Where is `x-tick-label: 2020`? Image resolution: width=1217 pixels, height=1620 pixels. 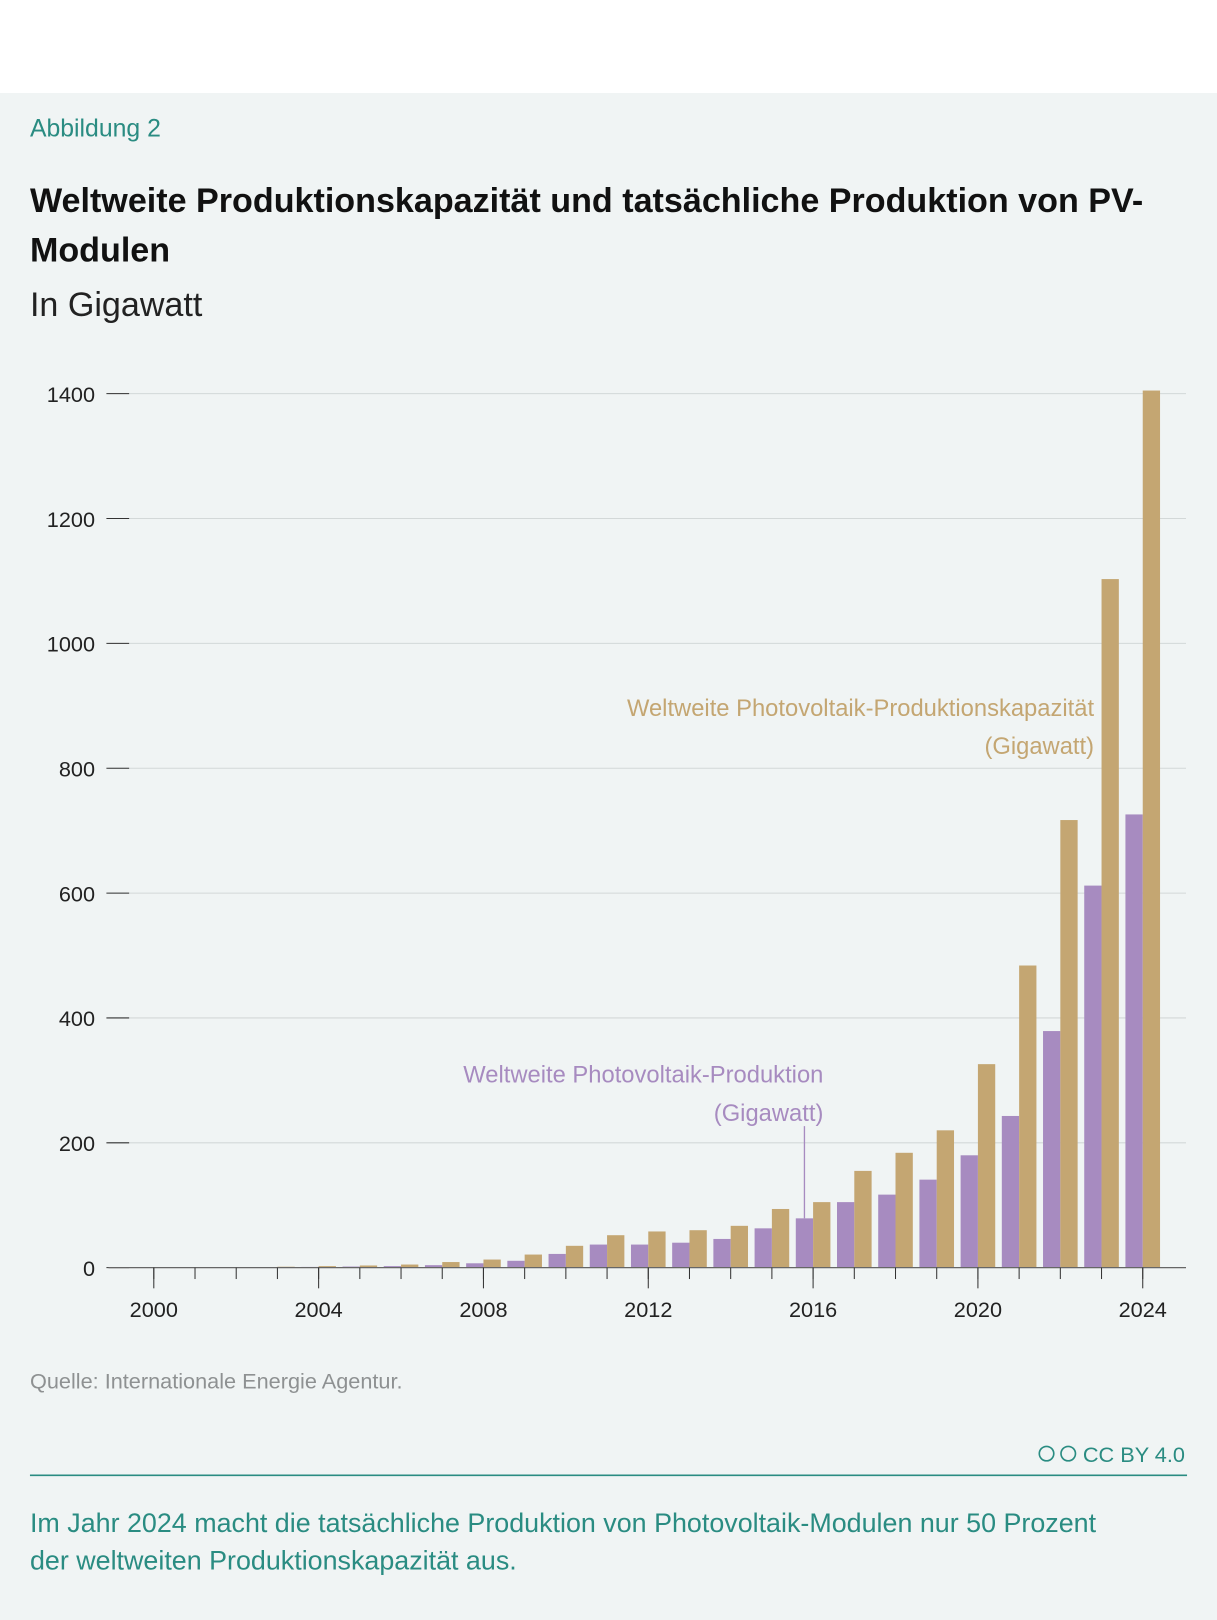
x-tick-label: 2020 is located at coordinates (978, 1309).